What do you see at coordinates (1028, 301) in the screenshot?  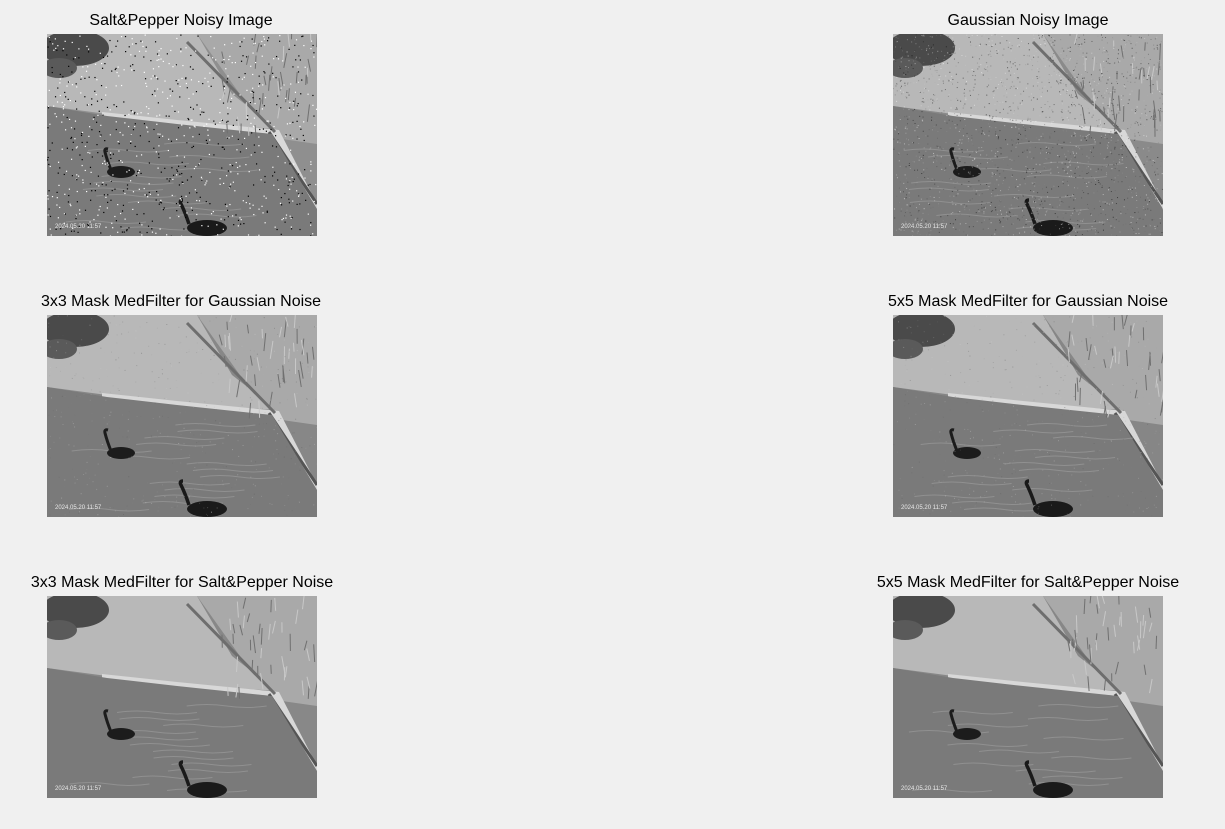 I see `panel-title: 5x5 Mask MedFilter for Gaussian Noise` at bounding box center [1028, 301].